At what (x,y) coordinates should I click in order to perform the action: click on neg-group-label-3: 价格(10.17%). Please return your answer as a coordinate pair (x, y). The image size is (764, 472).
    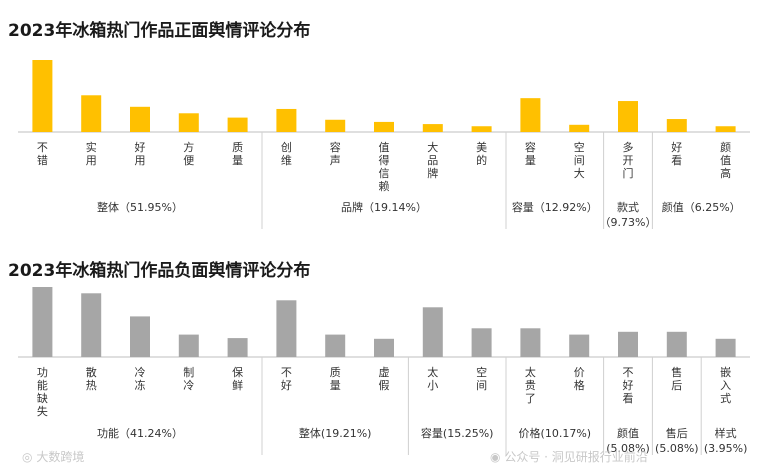
    Looking at the image, I should click on (555, 433).